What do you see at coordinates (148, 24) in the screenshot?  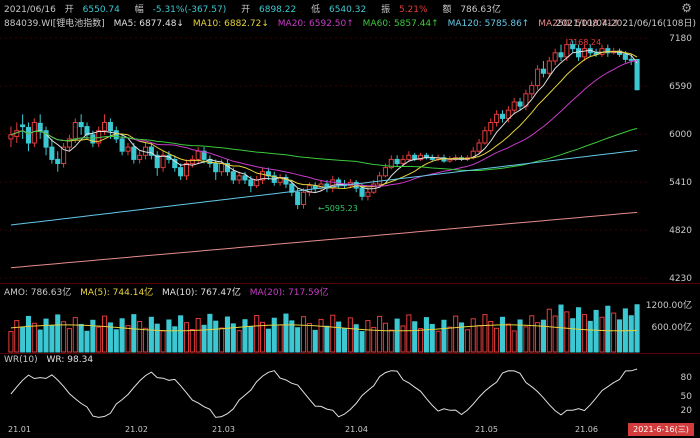 I see `ma5-label: MA5: 6877.48↓` at bounding box center [148, 24].